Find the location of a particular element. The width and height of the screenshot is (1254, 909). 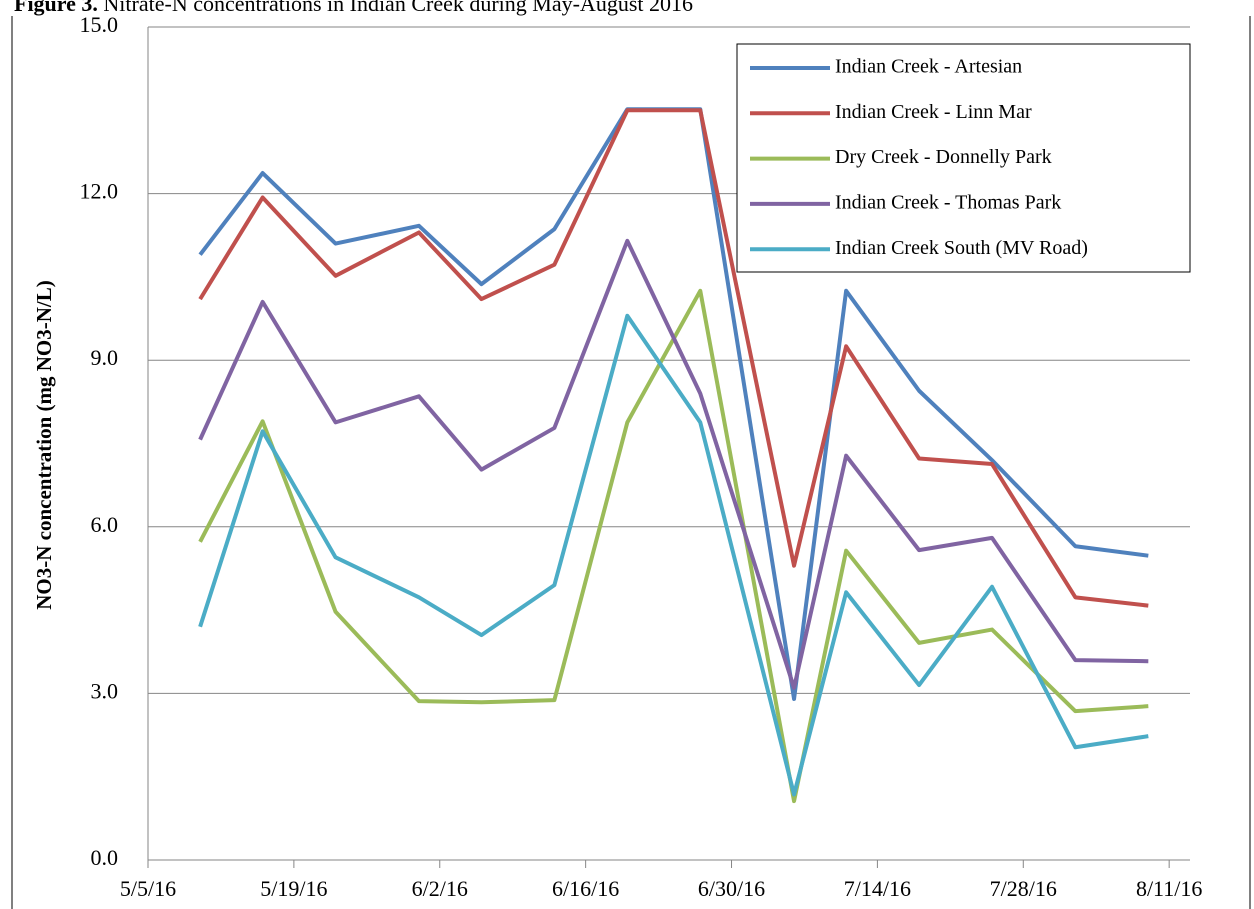

x-tick-label: 7/28/16 is located at coordinates (1023, 888).